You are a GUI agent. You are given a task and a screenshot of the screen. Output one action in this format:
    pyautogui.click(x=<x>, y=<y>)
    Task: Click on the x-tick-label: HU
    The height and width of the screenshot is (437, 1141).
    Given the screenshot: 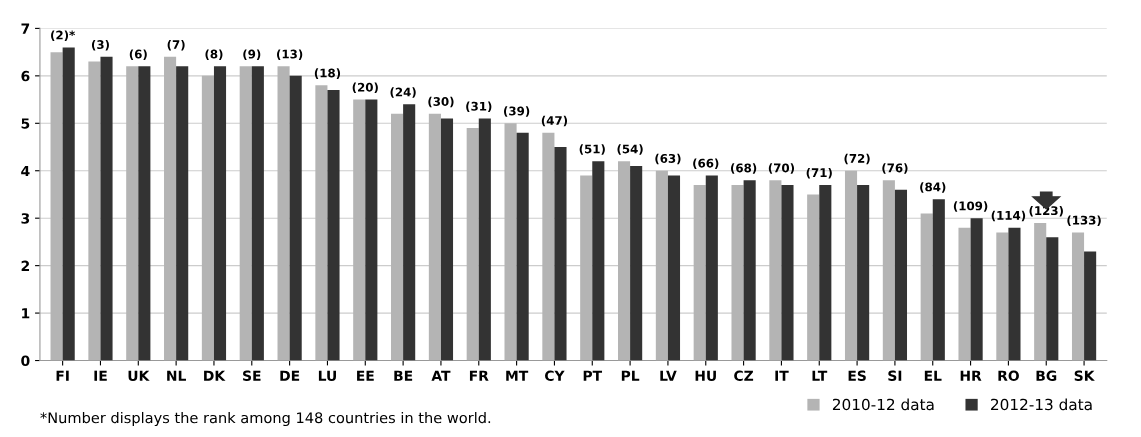 What is the action you would take?
    pyautogui.click(x=705, y=375)
    